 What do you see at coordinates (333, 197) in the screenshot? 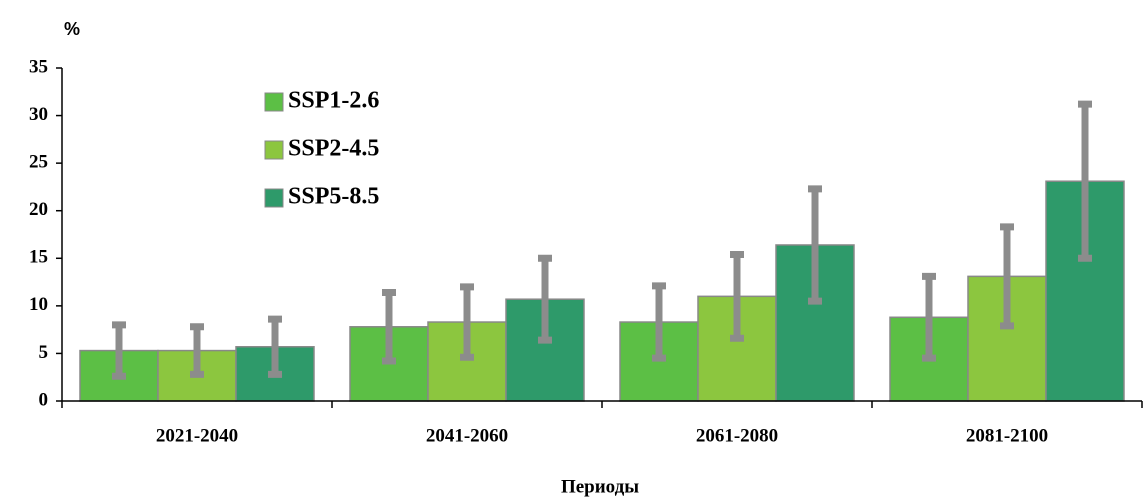
I see `legend-label: SSP5-8.5` at bounding box center [333, 197].